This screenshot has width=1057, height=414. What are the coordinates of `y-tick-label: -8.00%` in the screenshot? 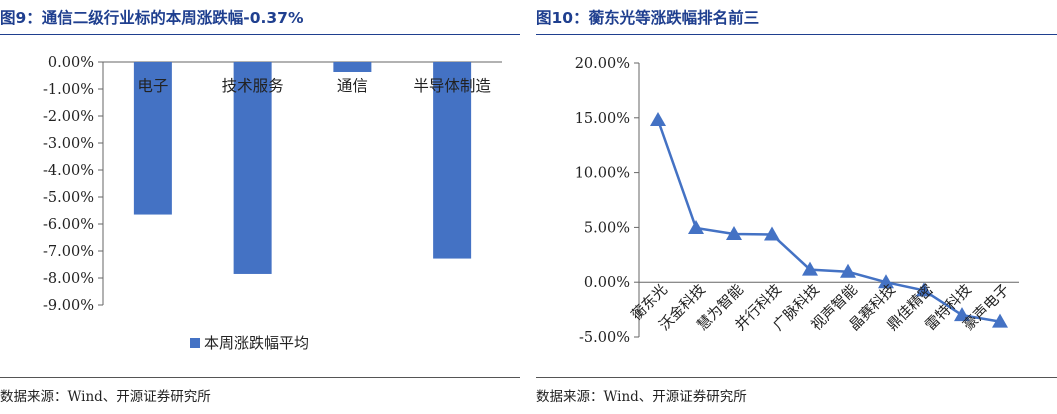 It's located at (68, 279).